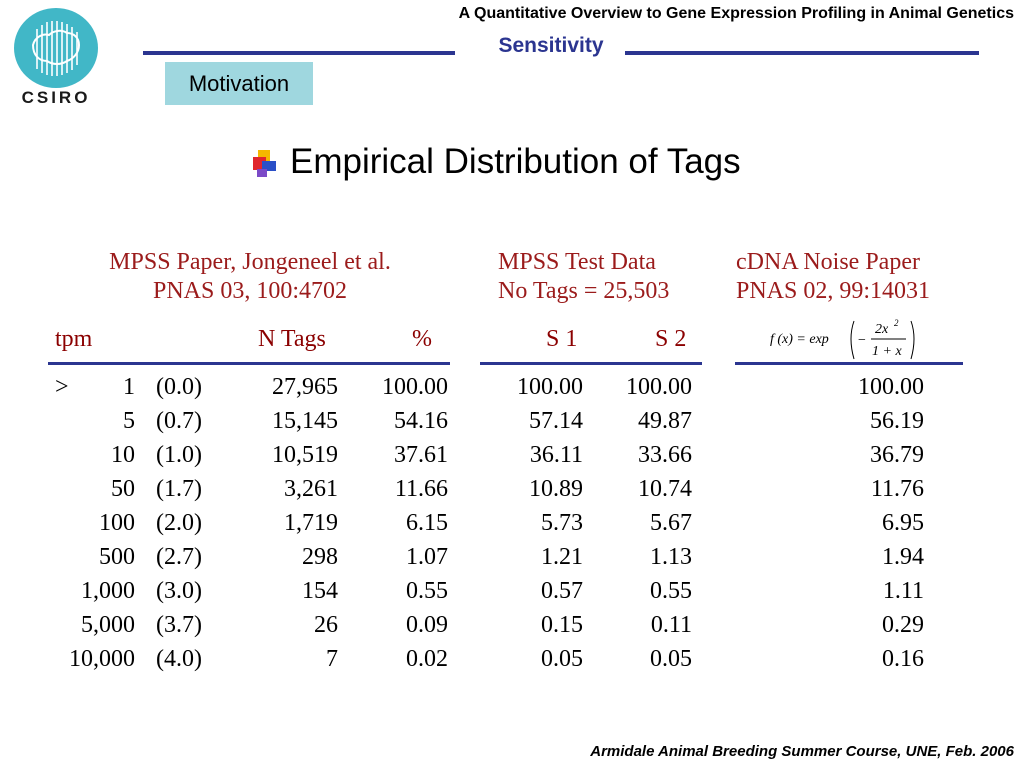 The width and height of the screenshot is (1024, 768). I want to click on cell-s1: 36.11, so click(556, 455).